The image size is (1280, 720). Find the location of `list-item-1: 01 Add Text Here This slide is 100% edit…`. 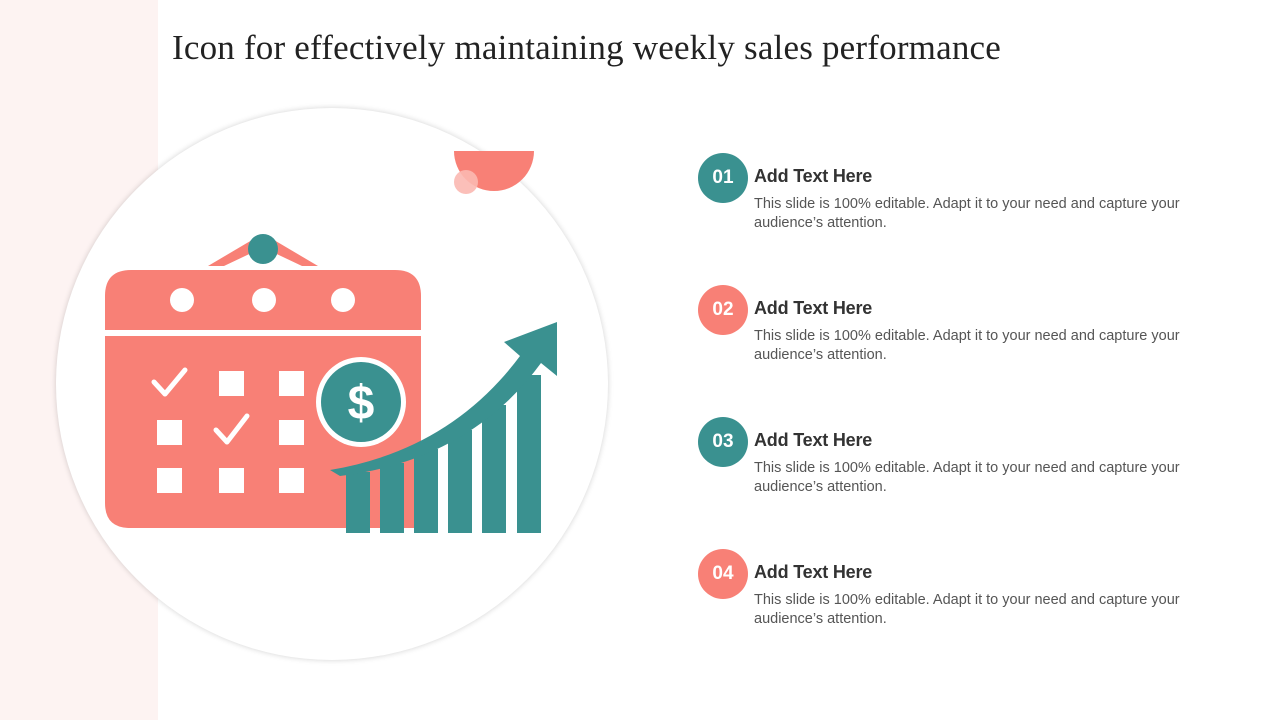

list-item-1: 01 Add Text Here This slide is 100% edit… is located at coordinates (968, 198).